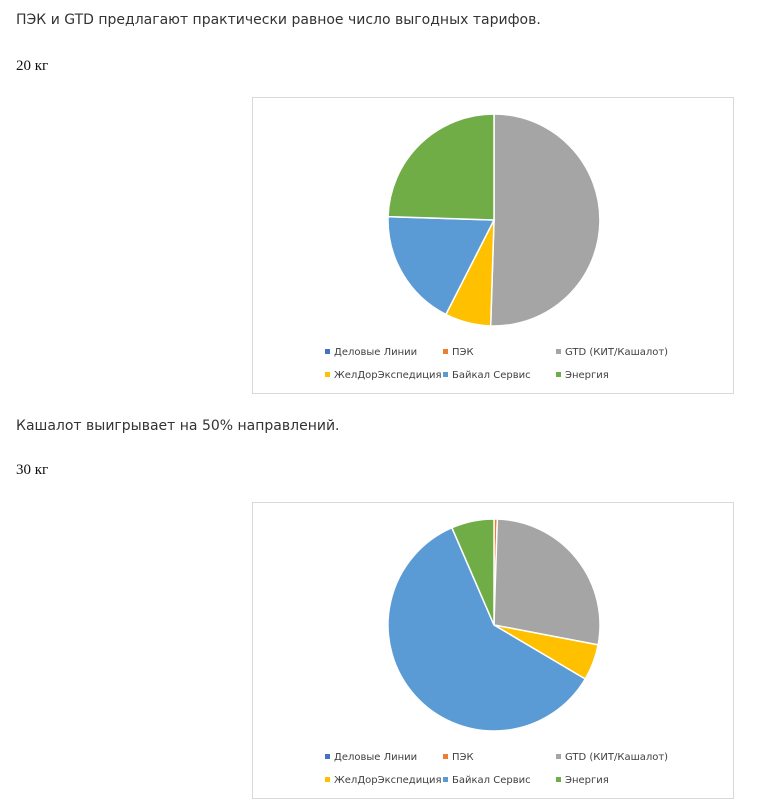 The image size is (759, 812). I want to click on summary-paragraph-30kg: Кашалот выигрывает на 50% направлений., so click(178, 426).